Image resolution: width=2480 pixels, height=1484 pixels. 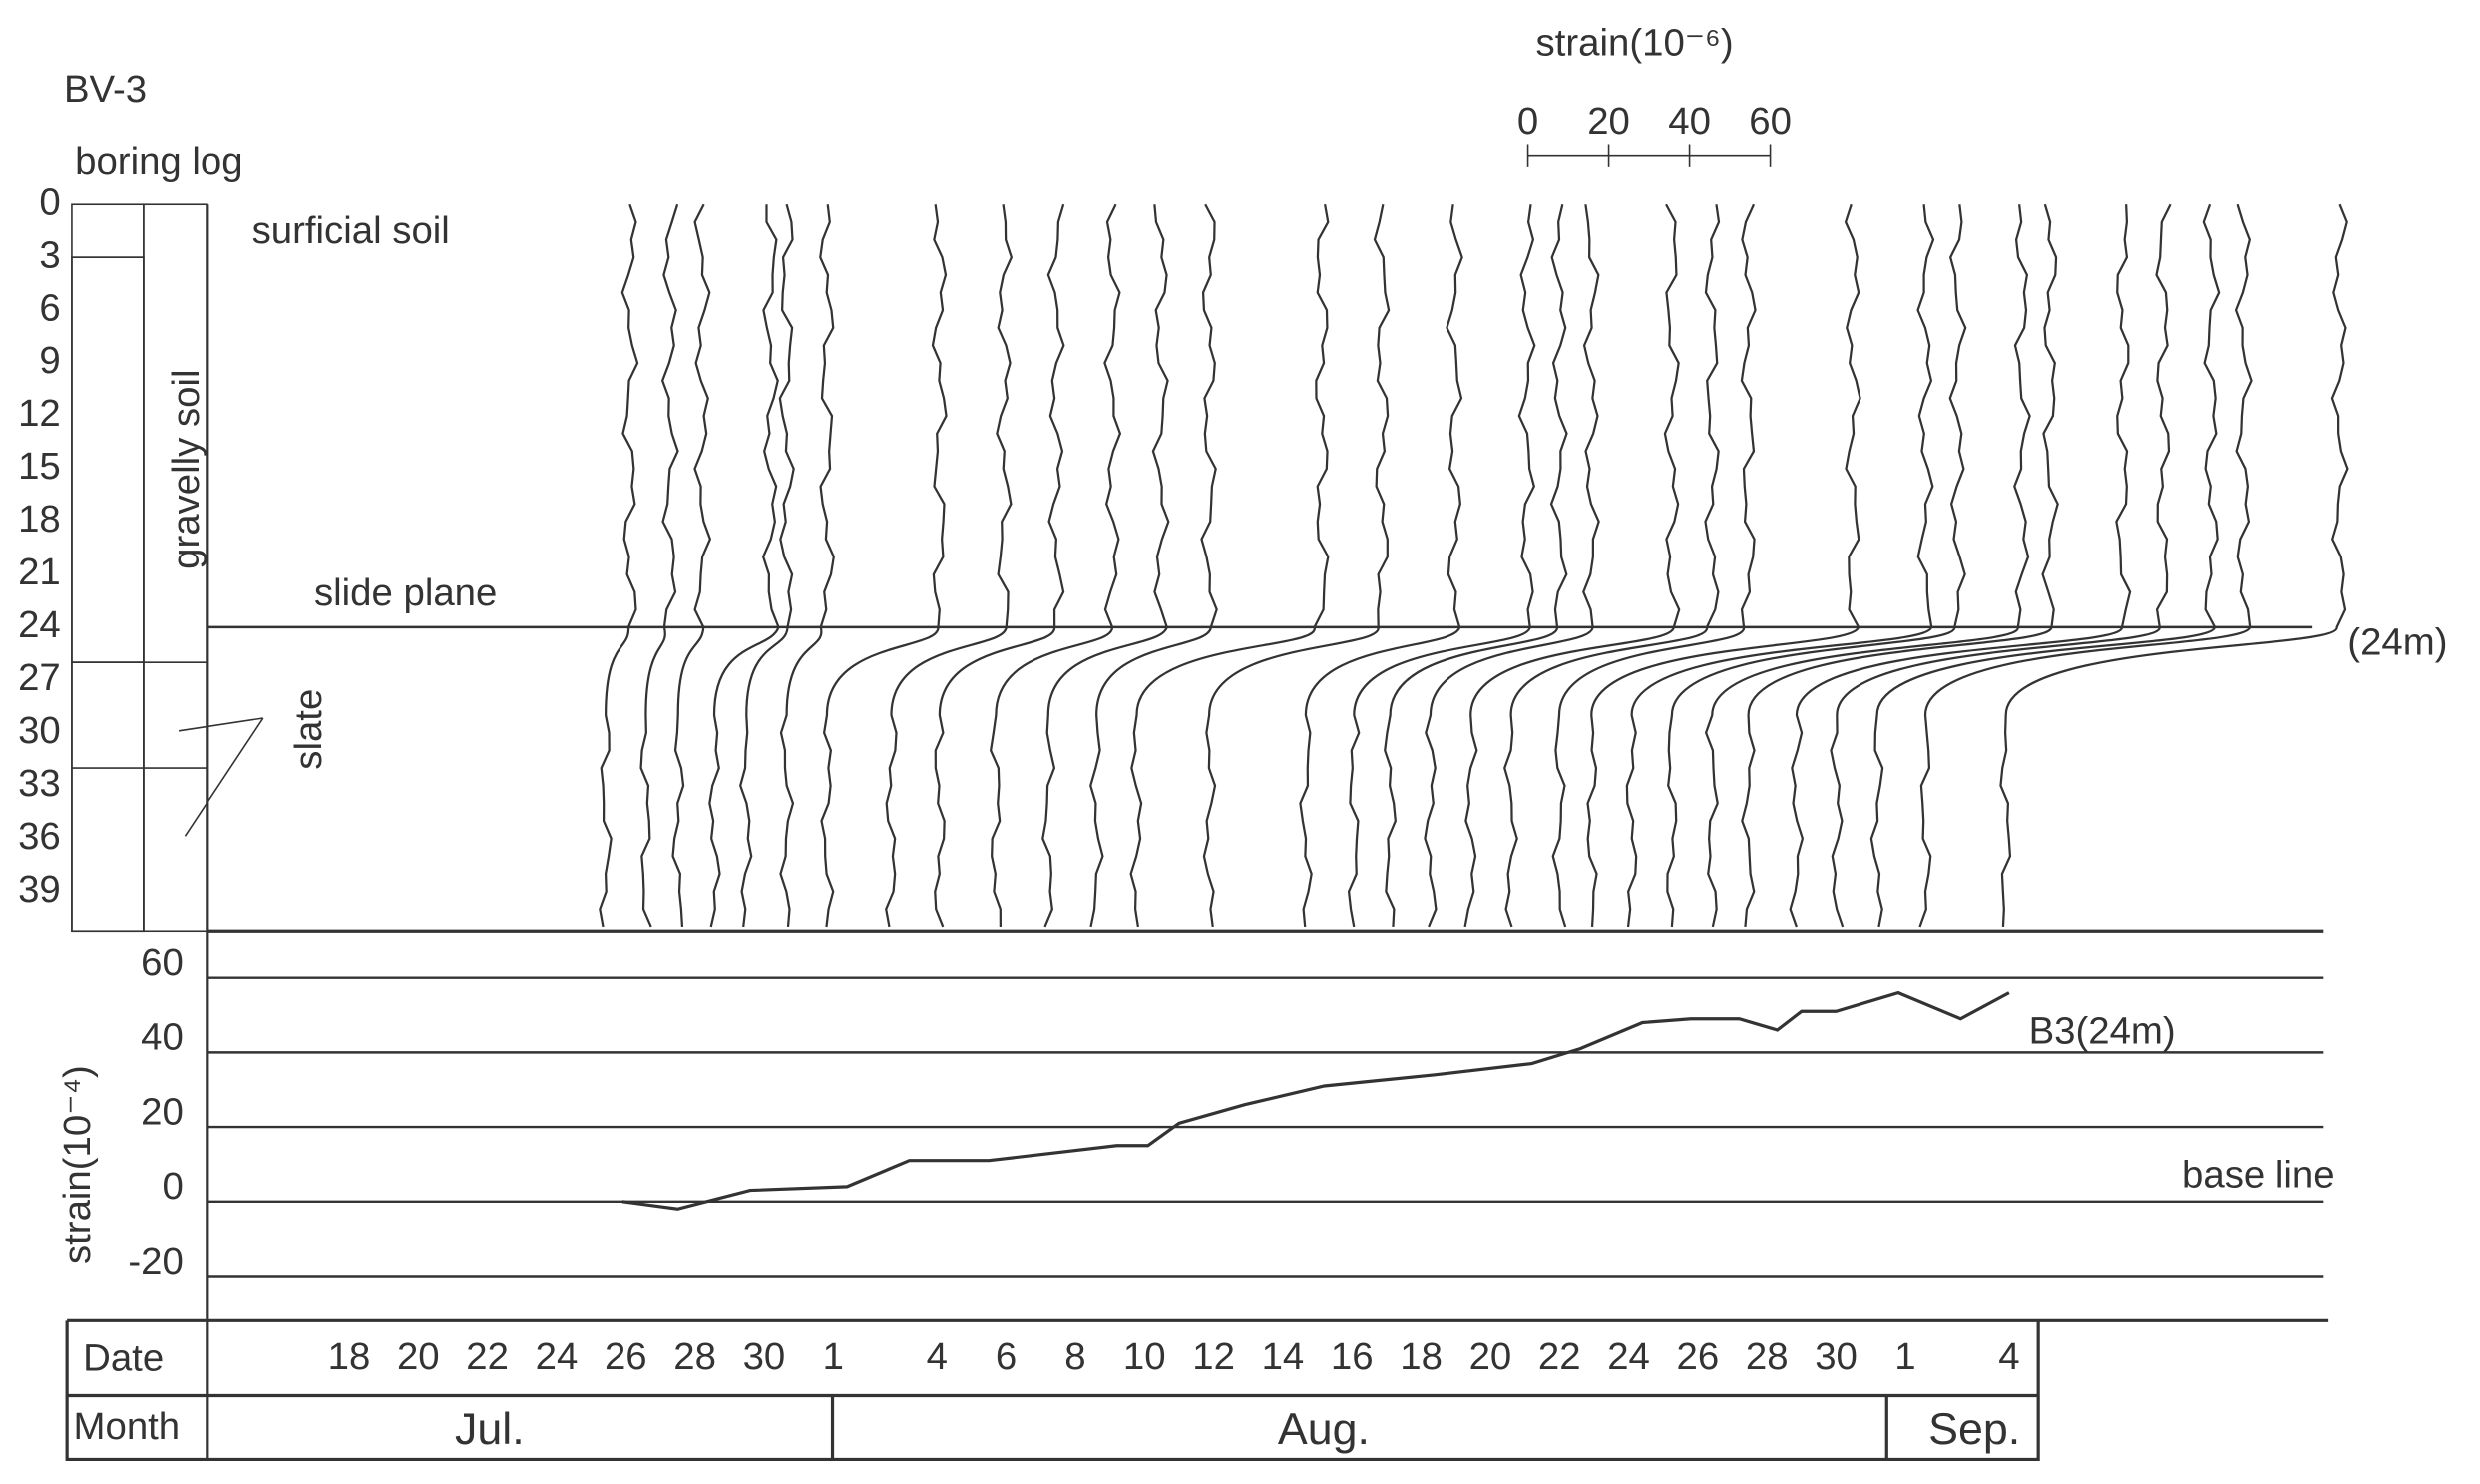 I want to click on depth-tick-label: 24, so click(x=39, y=624).